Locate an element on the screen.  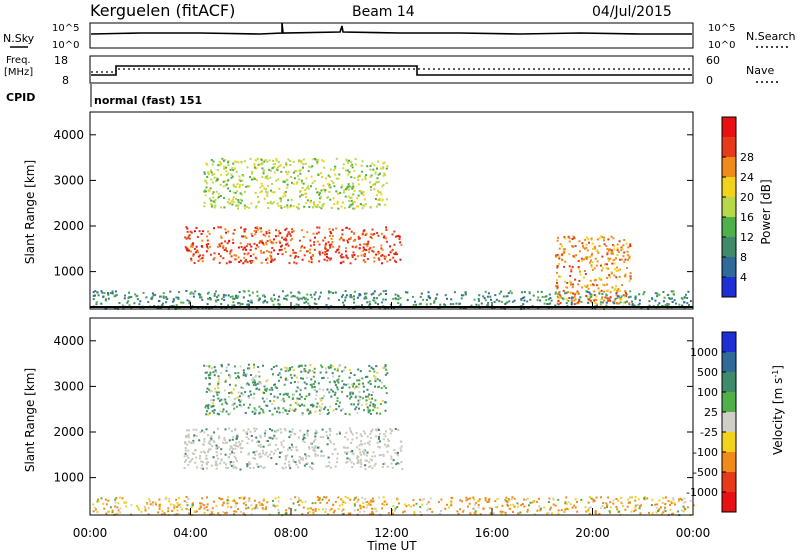
power-ylabel: Slant Range [km] is located at coordinates (30, 212).